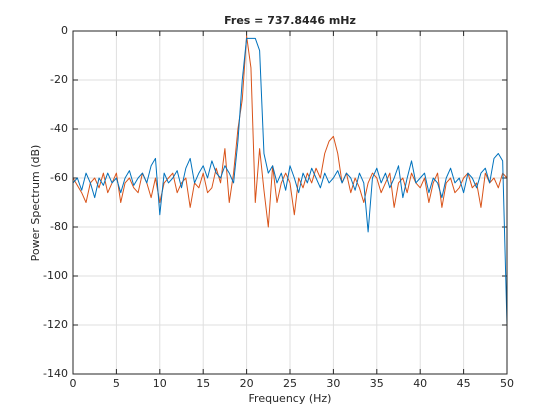 Image resolution: width=560 pixels, height=420 pixels. What do you see at coordinates (290, 383) in the screenshot?
I see `x-tick-label: 25` at bounding box center [290, 383].